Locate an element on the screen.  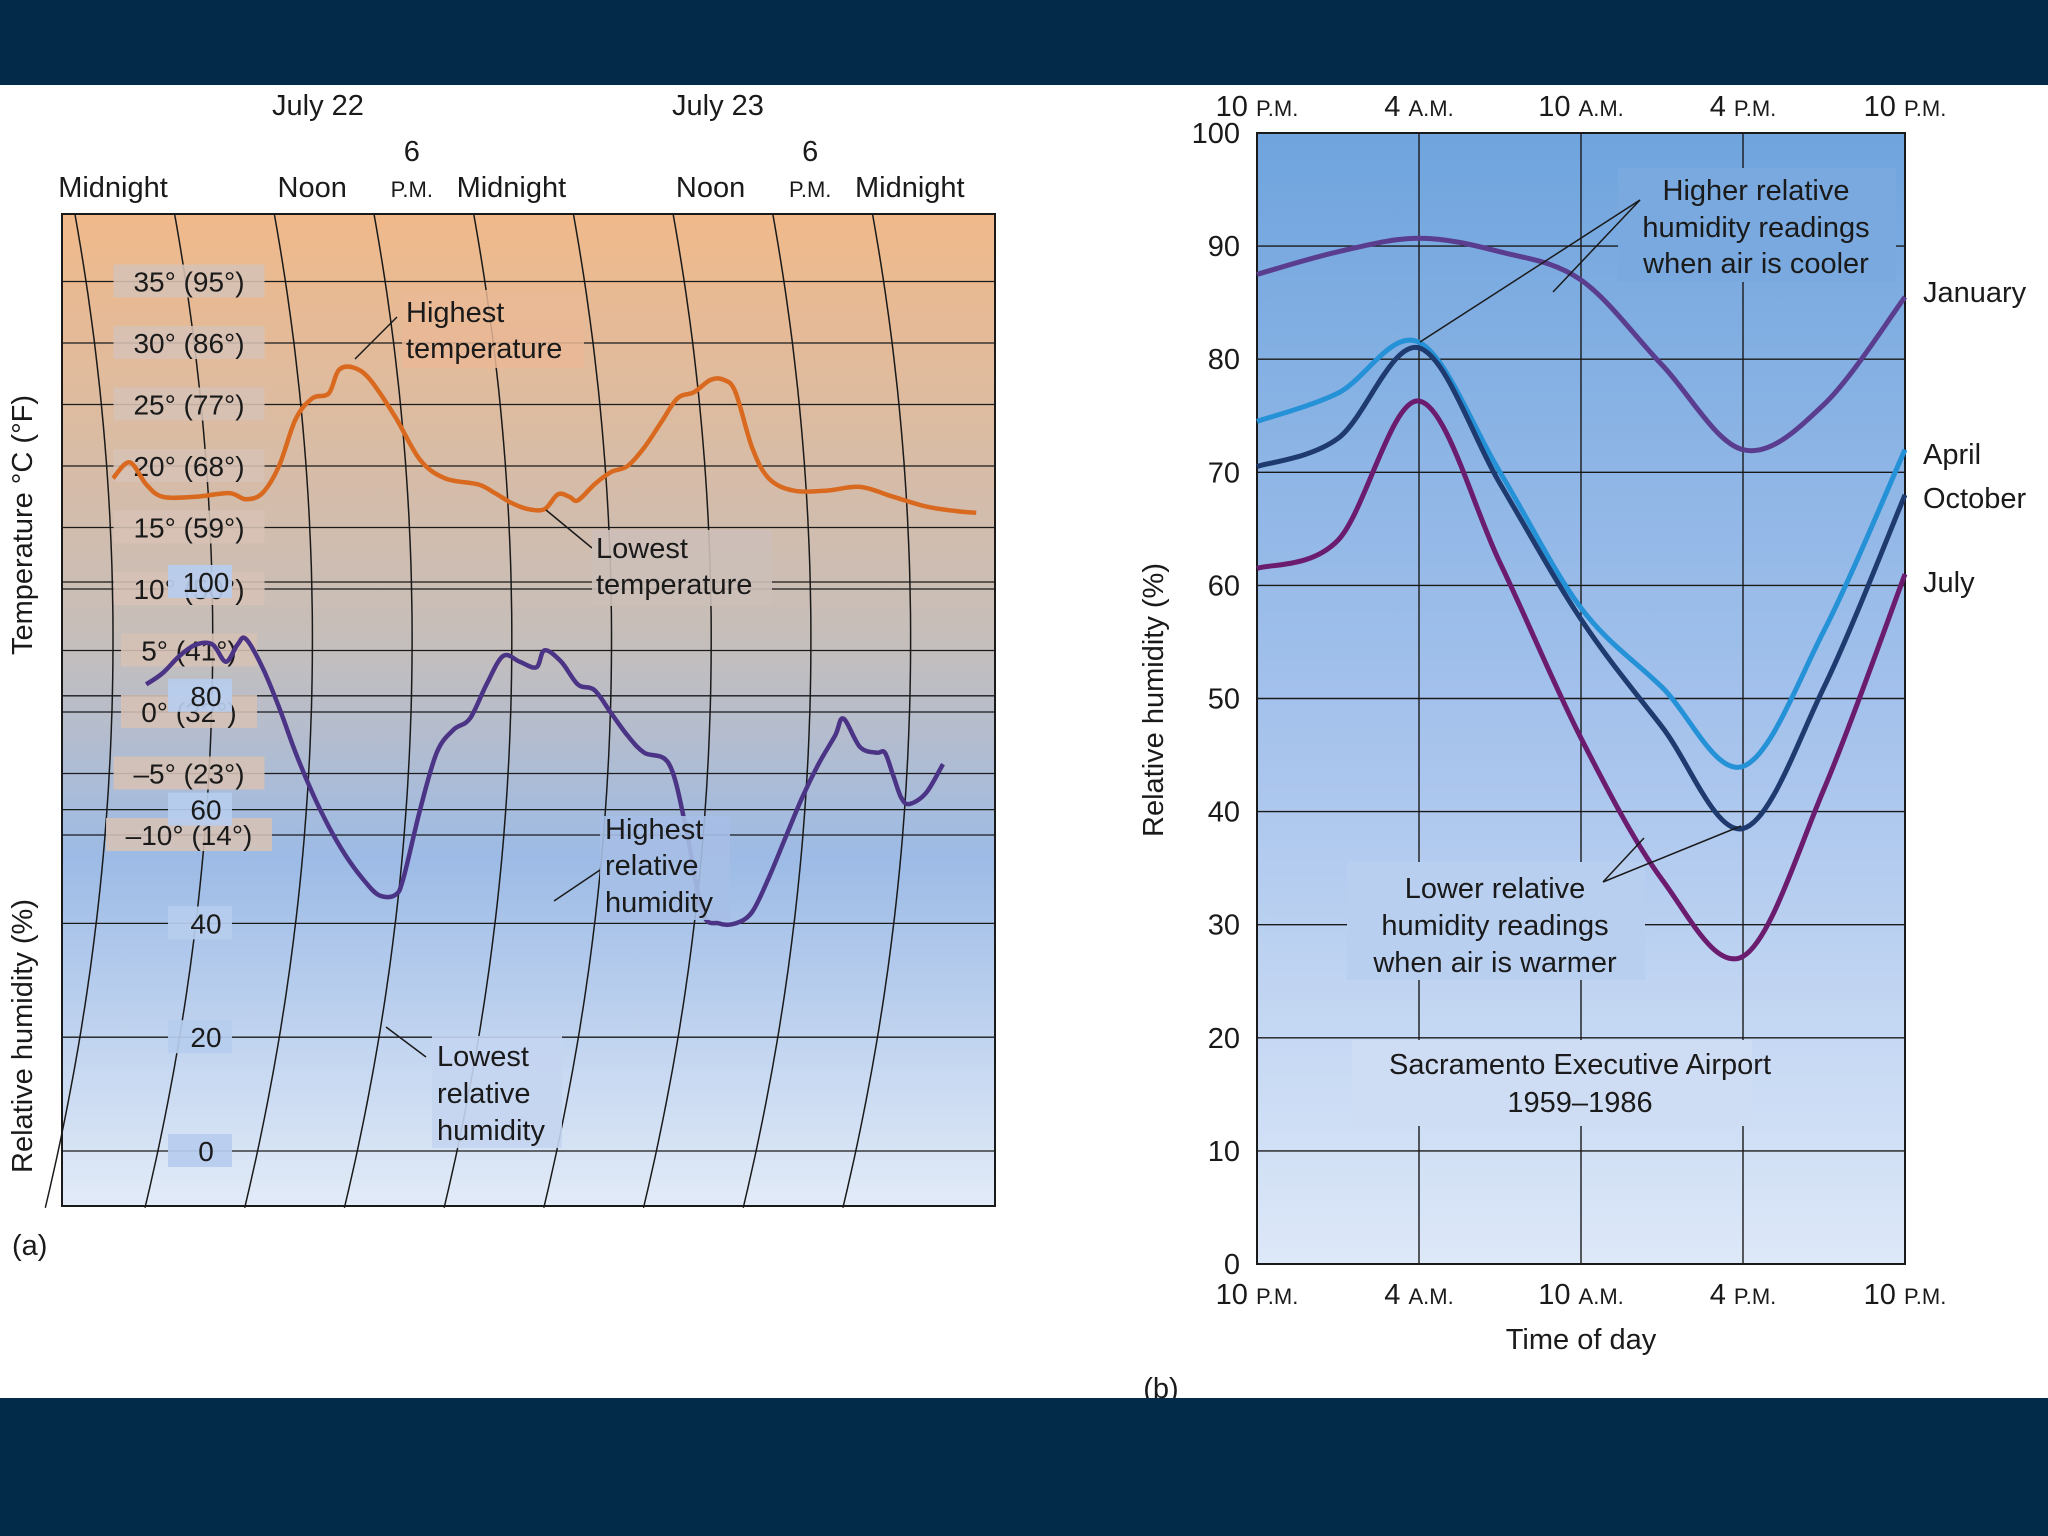
humidity-axis-label-a: Relative humidity (%) is located at coordinates (23, 1036).